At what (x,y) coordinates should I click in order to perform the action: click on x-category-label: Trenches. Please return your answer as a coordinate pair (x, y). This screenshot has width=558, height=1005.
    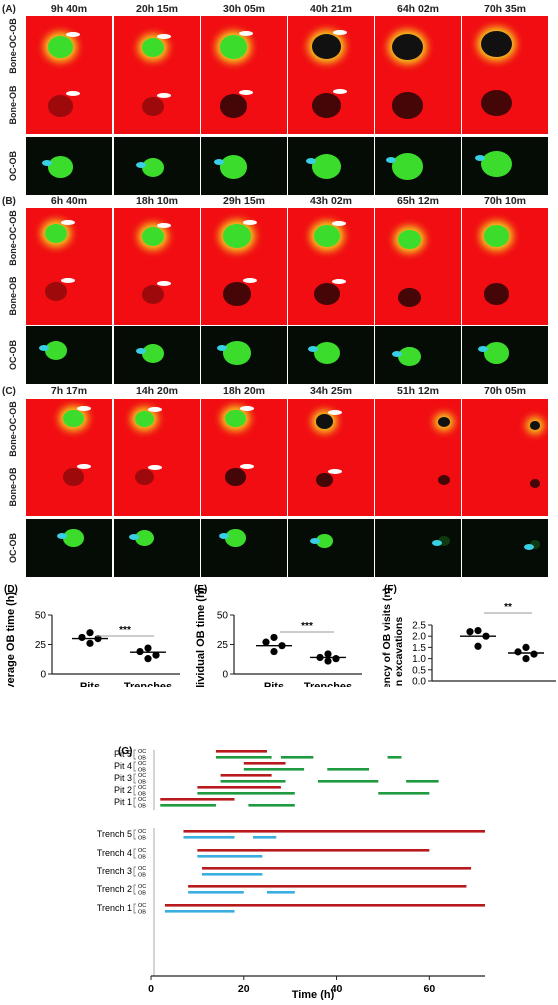
    Looking at the image, I should click on (148, 684).